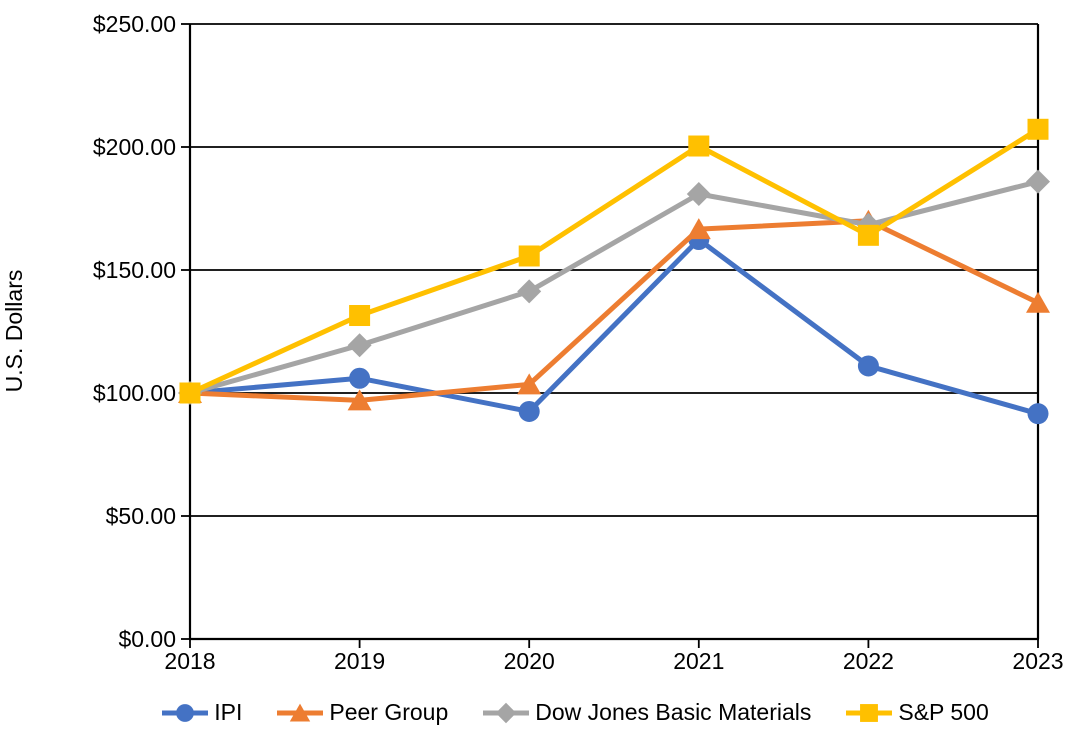 Image resolution: width=1078 pixels, height=750 pixels. I want to click on x-tick-label: 2019, so click(359, 661).